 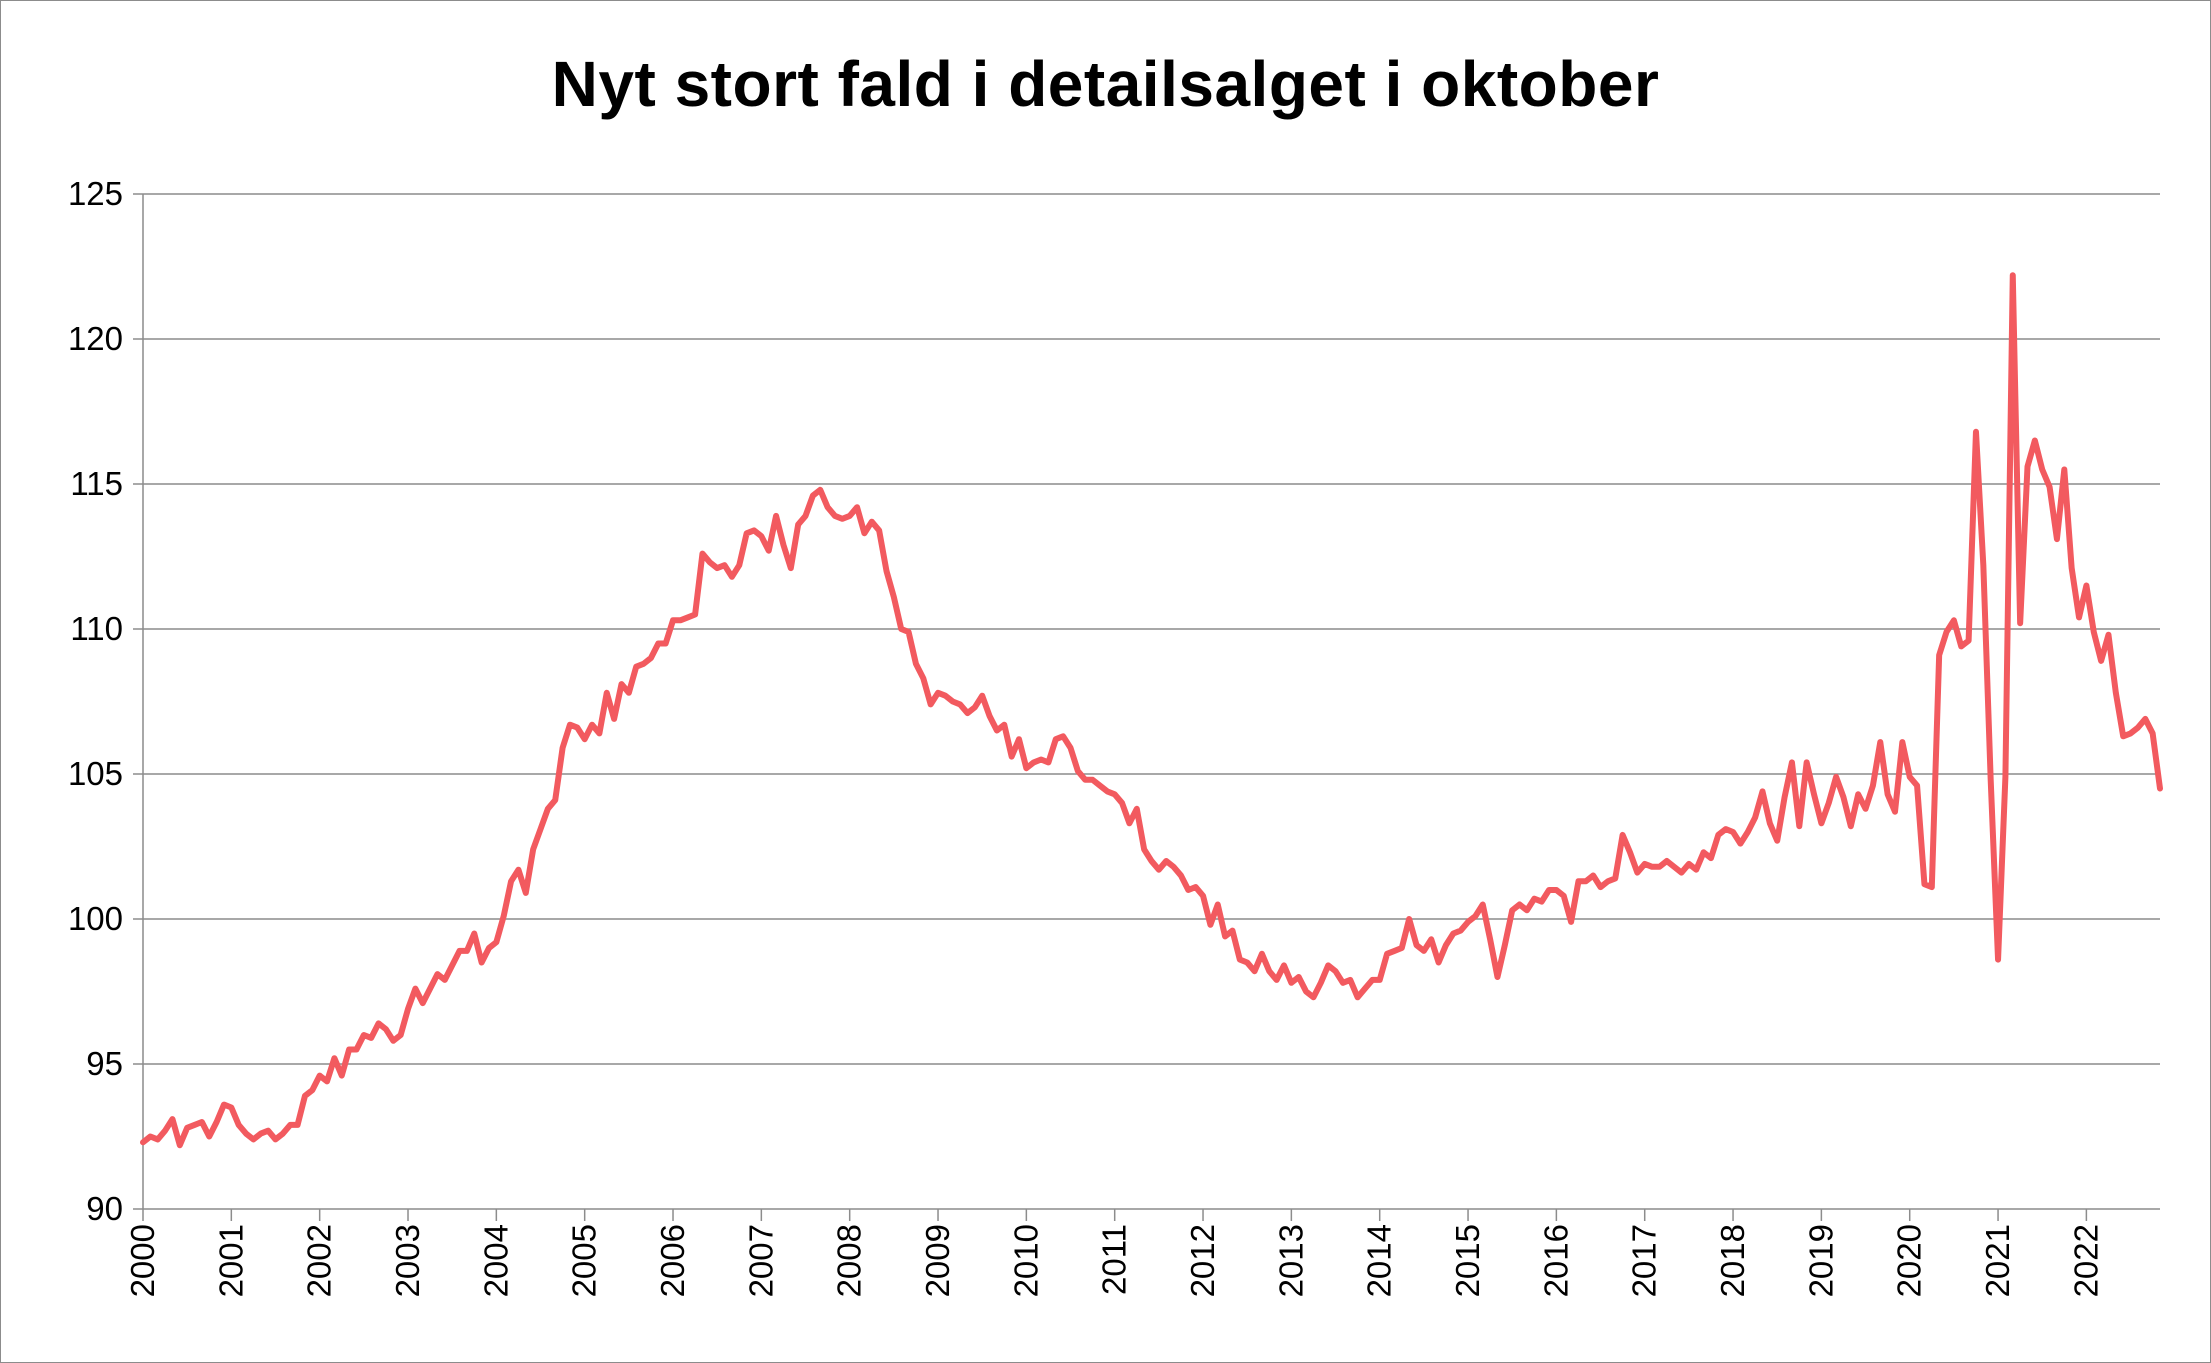 I want to click on x-tick-label: 2011, so click(x=1114, y=1259).